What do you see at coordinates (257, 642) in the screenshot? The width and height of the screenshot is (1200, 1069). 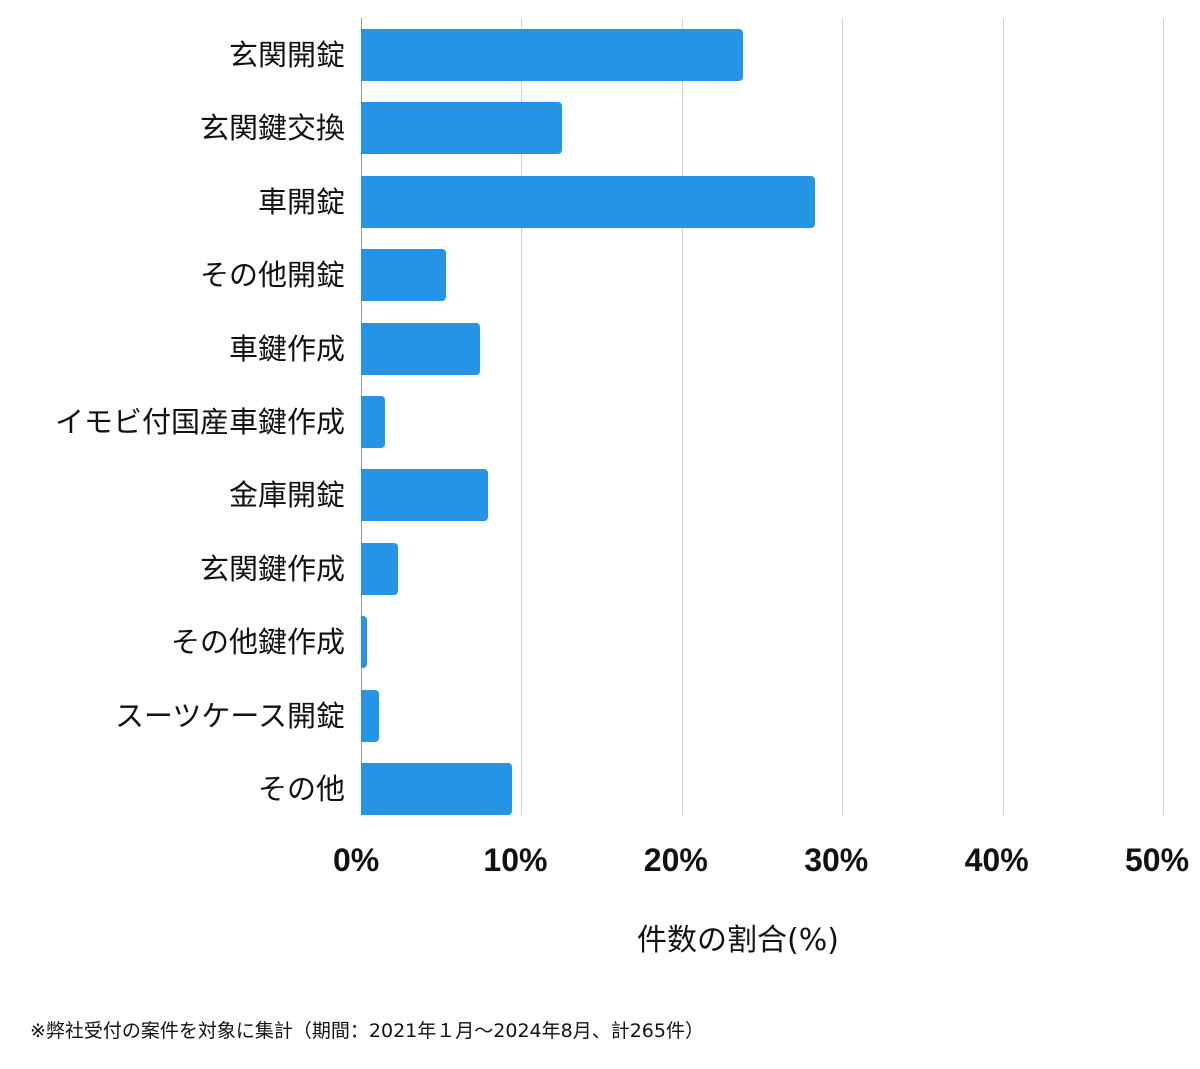 I see `category-label: その他鍵作成` at bounding box center [257, 642].